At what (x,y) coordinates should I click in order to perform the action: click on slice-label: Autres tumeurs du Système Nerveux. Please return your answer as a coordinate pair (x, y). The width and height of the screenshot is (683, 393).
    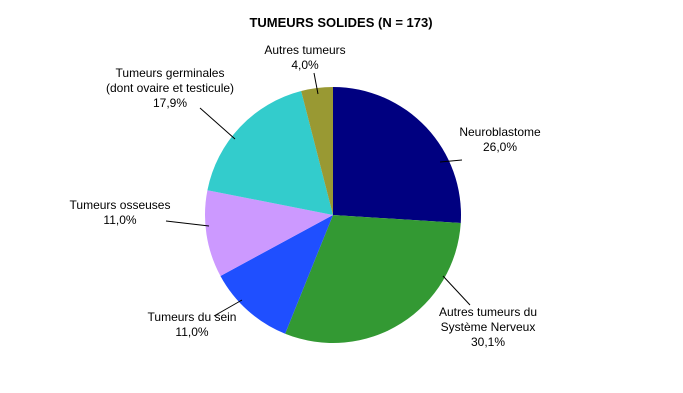
    Looking at the image, I should click on (488, 319).